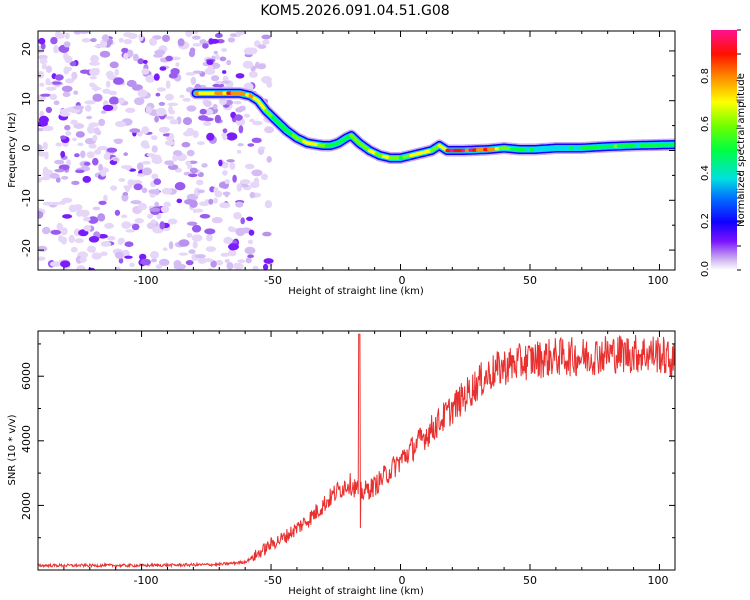 This screenshot has width=750, height=600. Describe the element at coordinates (741, 150) in the screenshot. I see `colorbar-label: Normalized spectral amplitude` at that location.